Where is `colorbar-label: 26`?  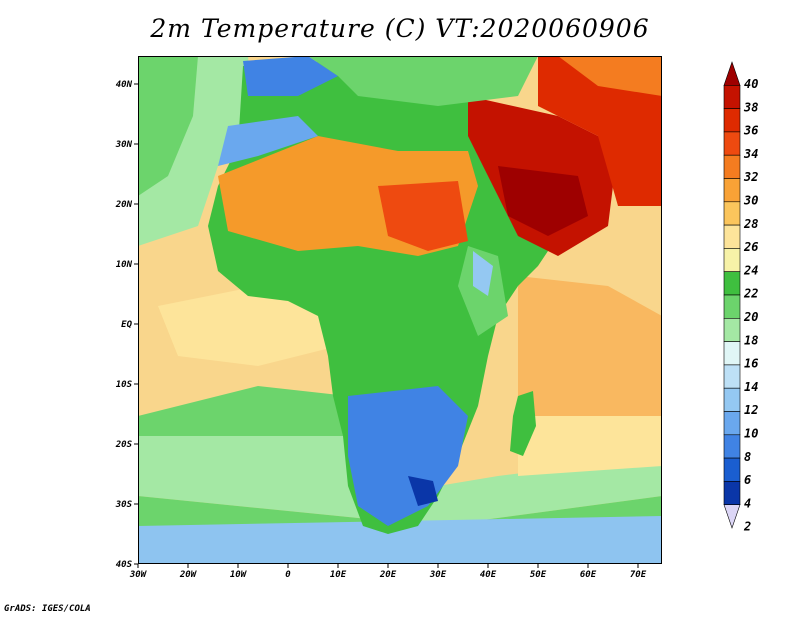
colorbar-label: 26 is located at coordinates (750, 247).